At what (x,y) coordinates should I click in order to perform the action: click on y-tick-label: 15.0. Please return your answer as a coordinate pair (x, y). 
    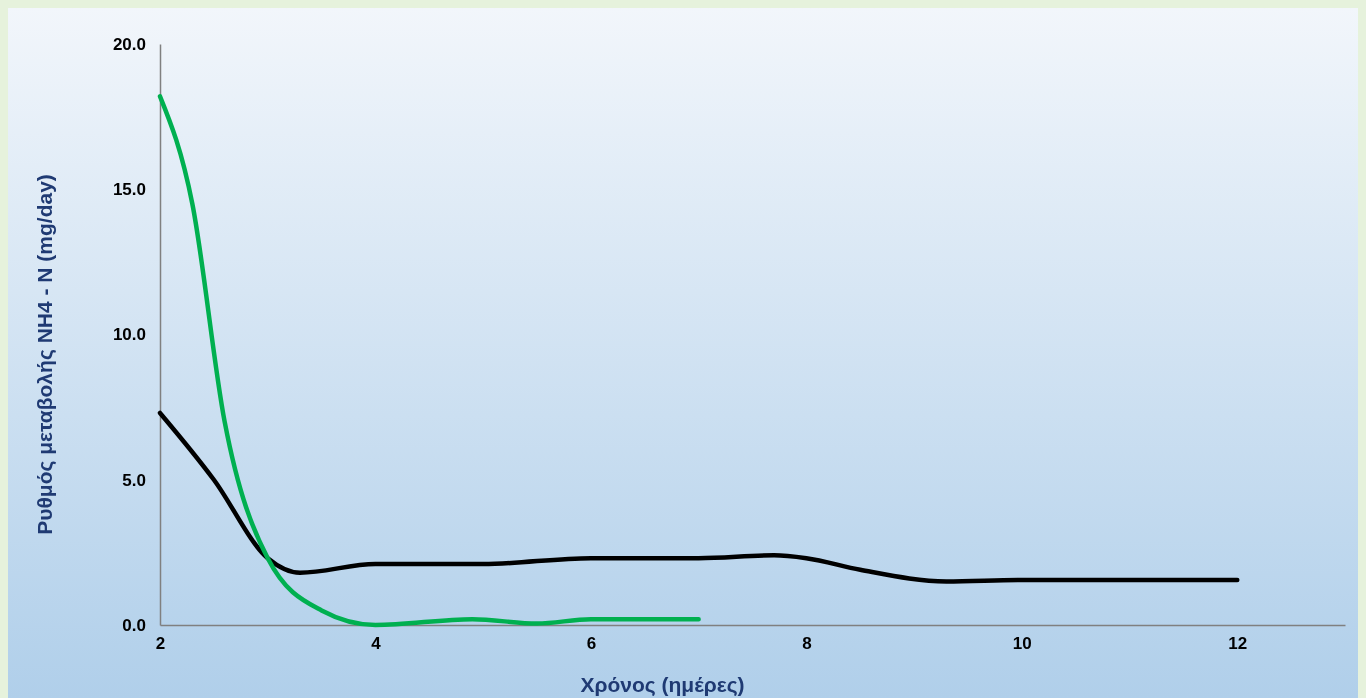
    Looking at the image, I should click on (129, 190).